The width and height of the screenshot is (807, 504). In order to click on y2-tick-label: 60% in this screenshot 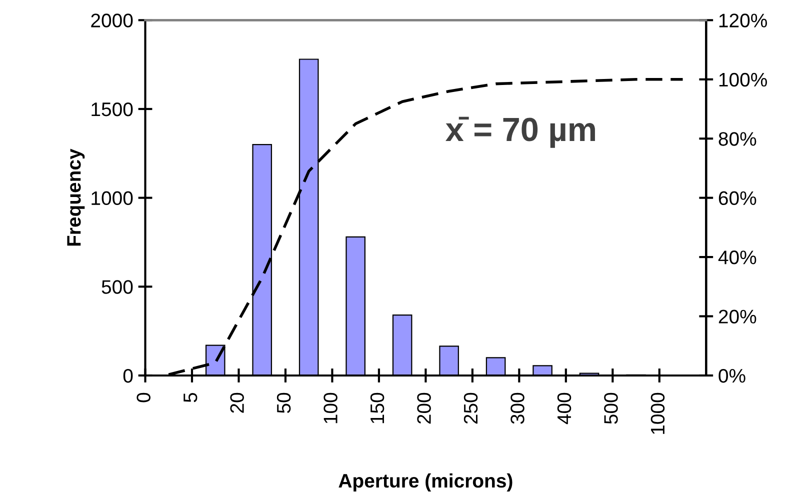, I will do `click(737, 198)`.